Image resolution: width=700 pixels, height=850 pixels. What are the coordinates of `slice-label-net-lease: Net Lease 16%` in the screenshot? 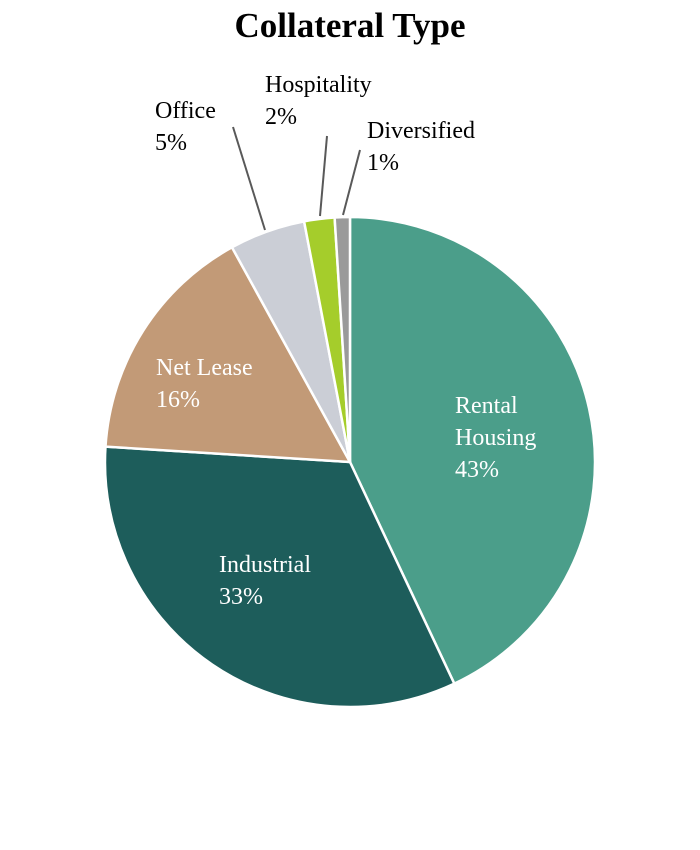 It's located at (204, 384).